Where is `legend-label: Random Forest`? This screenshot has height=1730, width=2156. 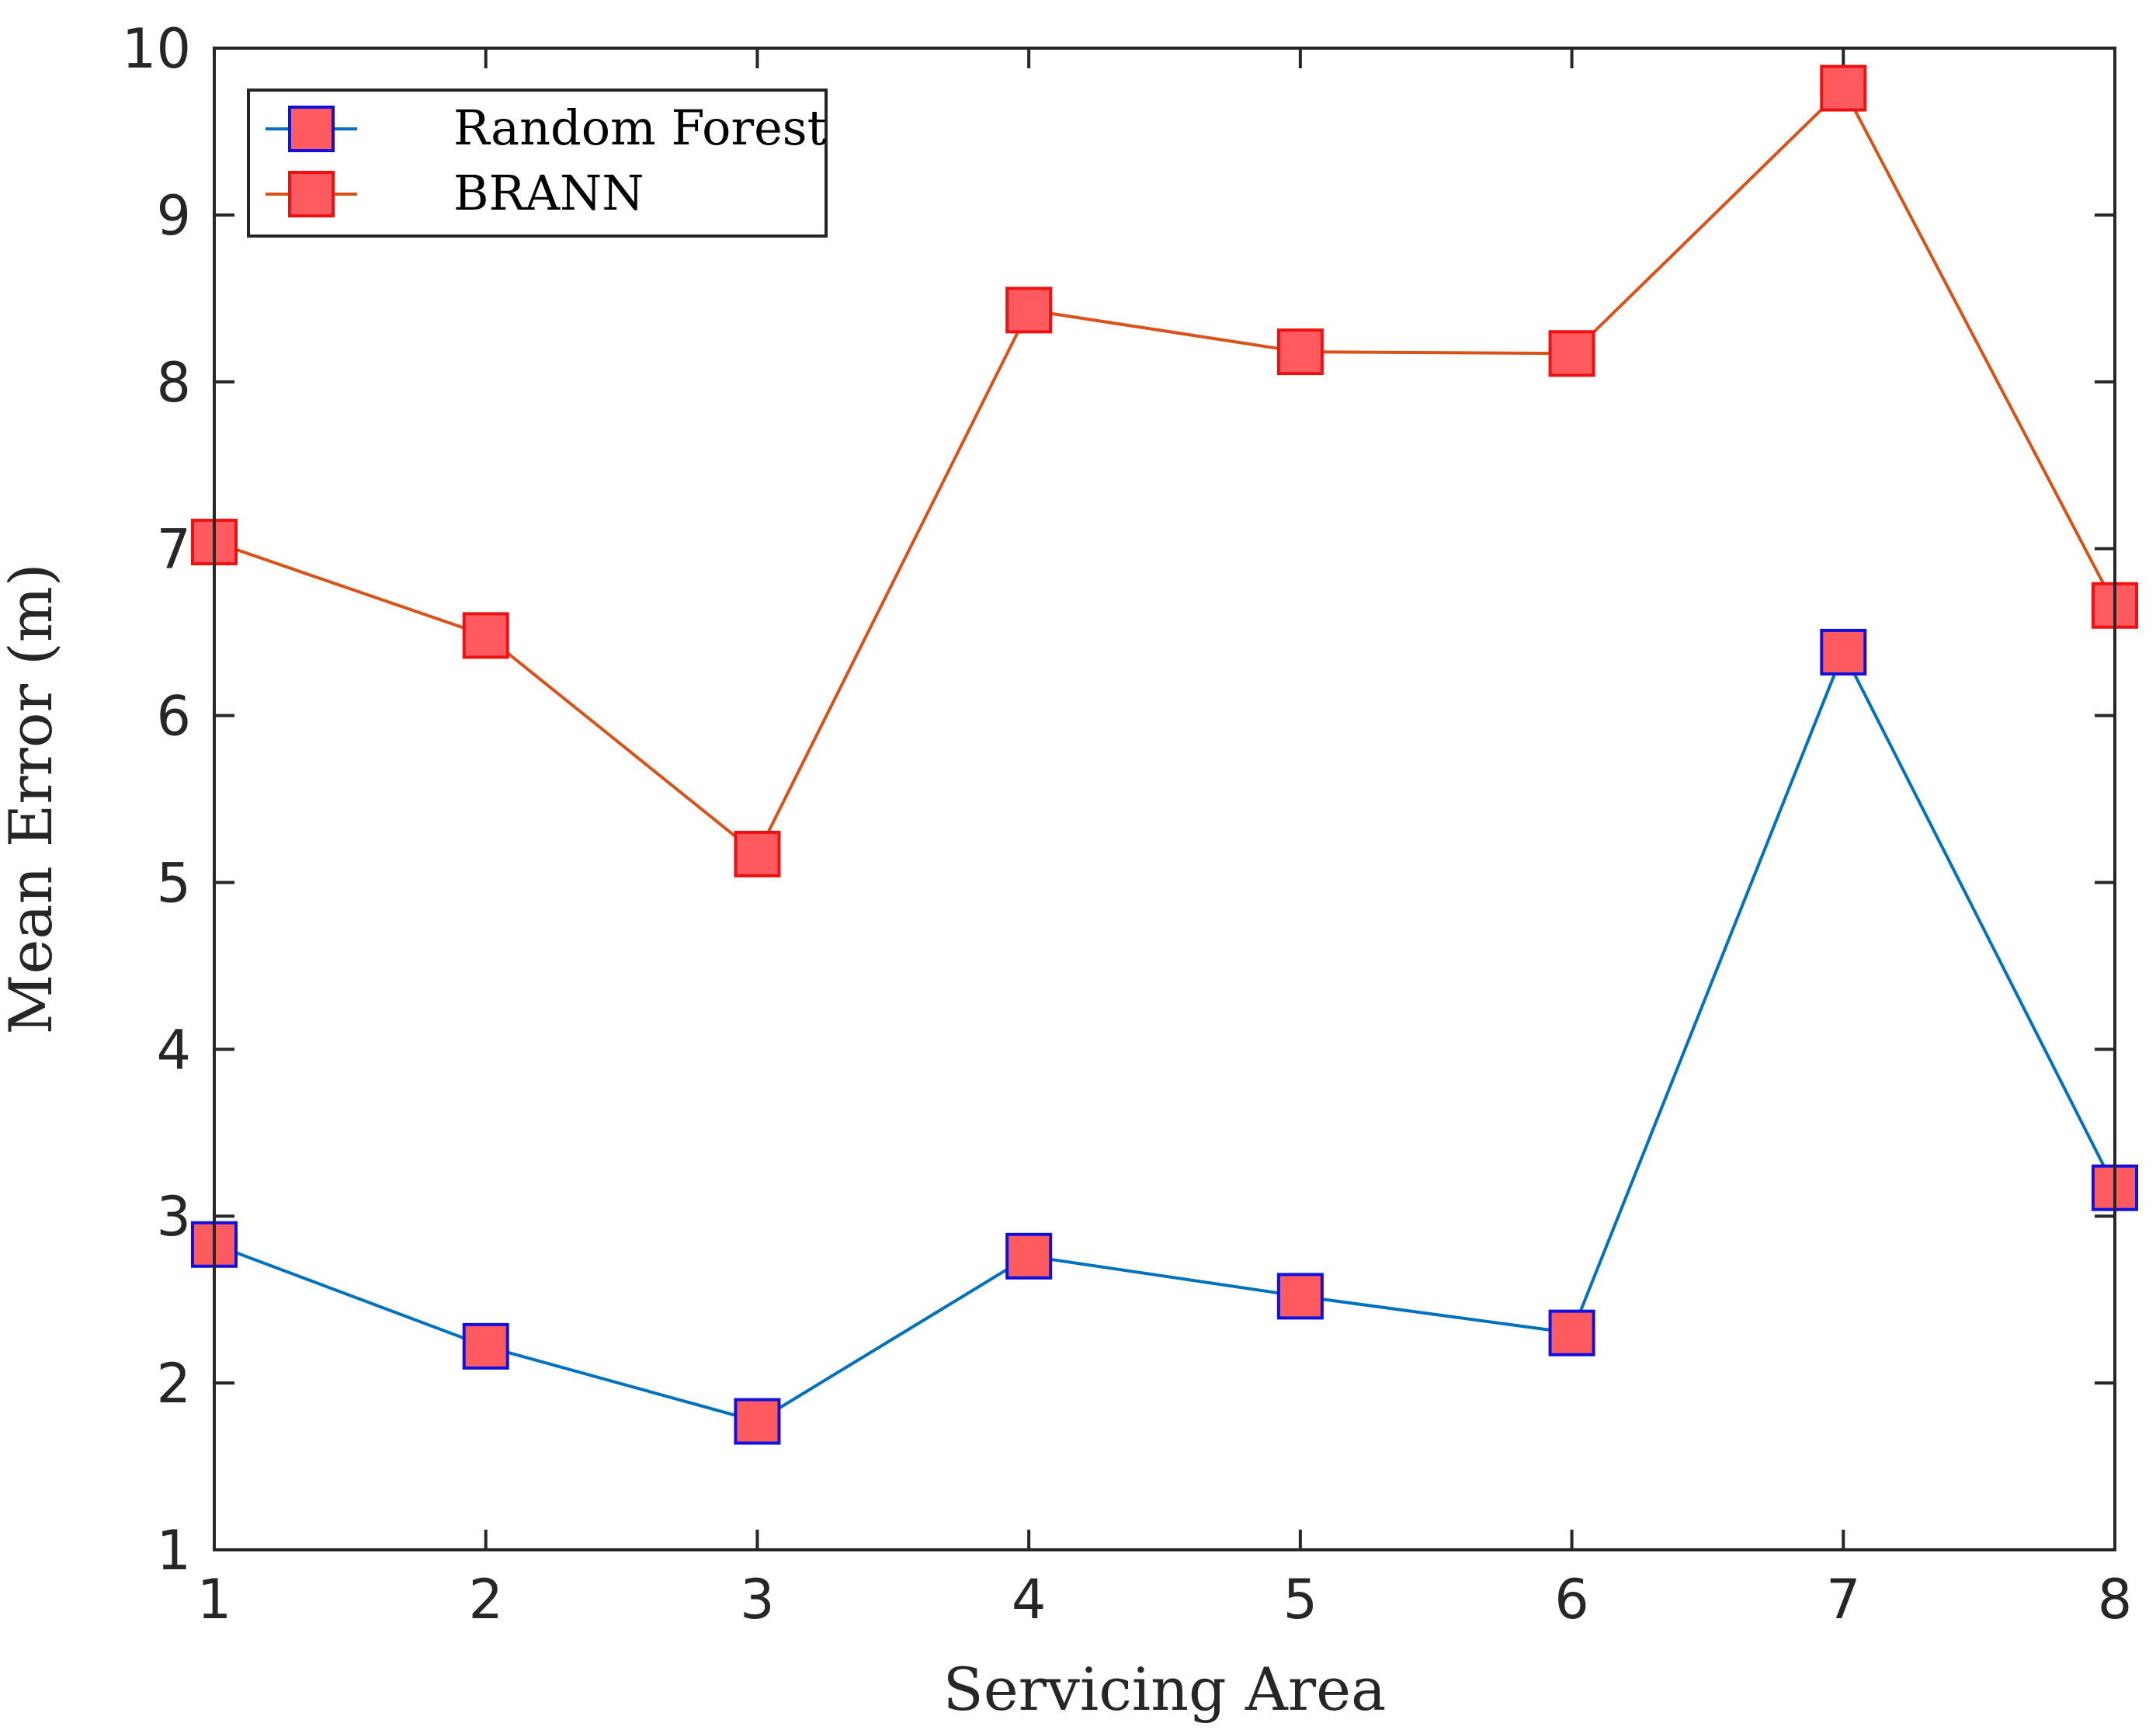 legend-label: Random Forest is located at coordinates (640, 127).